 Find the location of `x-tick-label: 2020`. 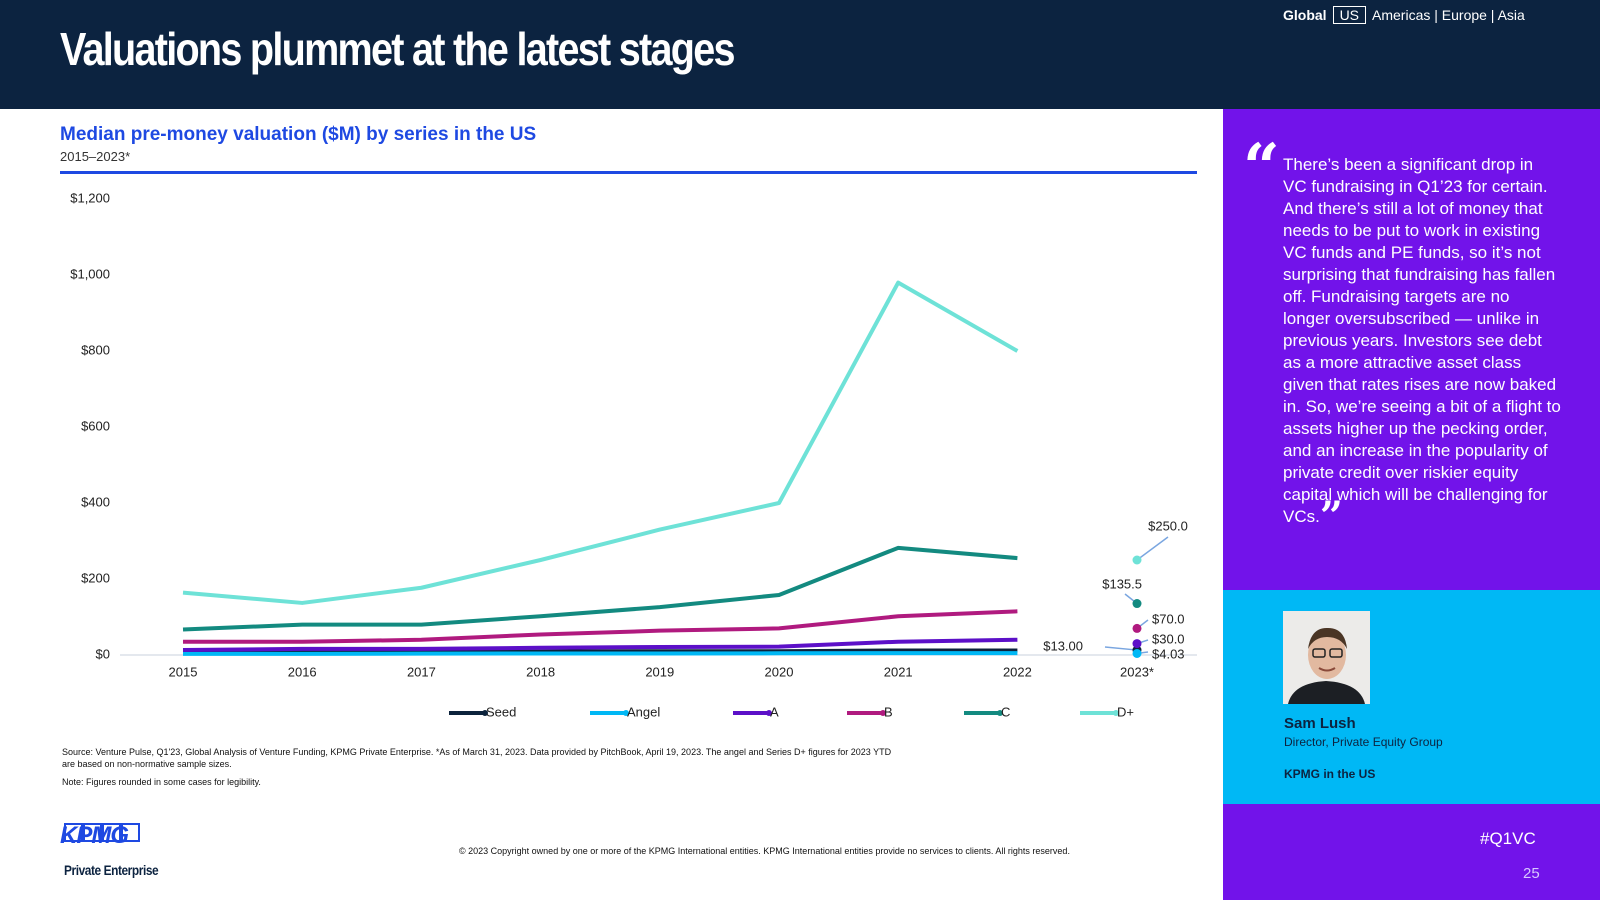

x-tick-label: 2020 is located at coordinates (779, 671).